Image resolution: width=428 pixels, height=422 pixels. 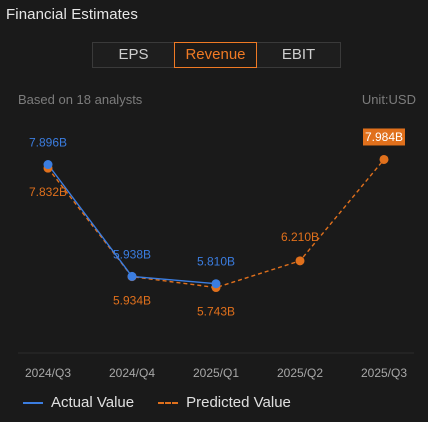 I want to click on predicted-value-label: 7.832B, so click(x=48, y=192).